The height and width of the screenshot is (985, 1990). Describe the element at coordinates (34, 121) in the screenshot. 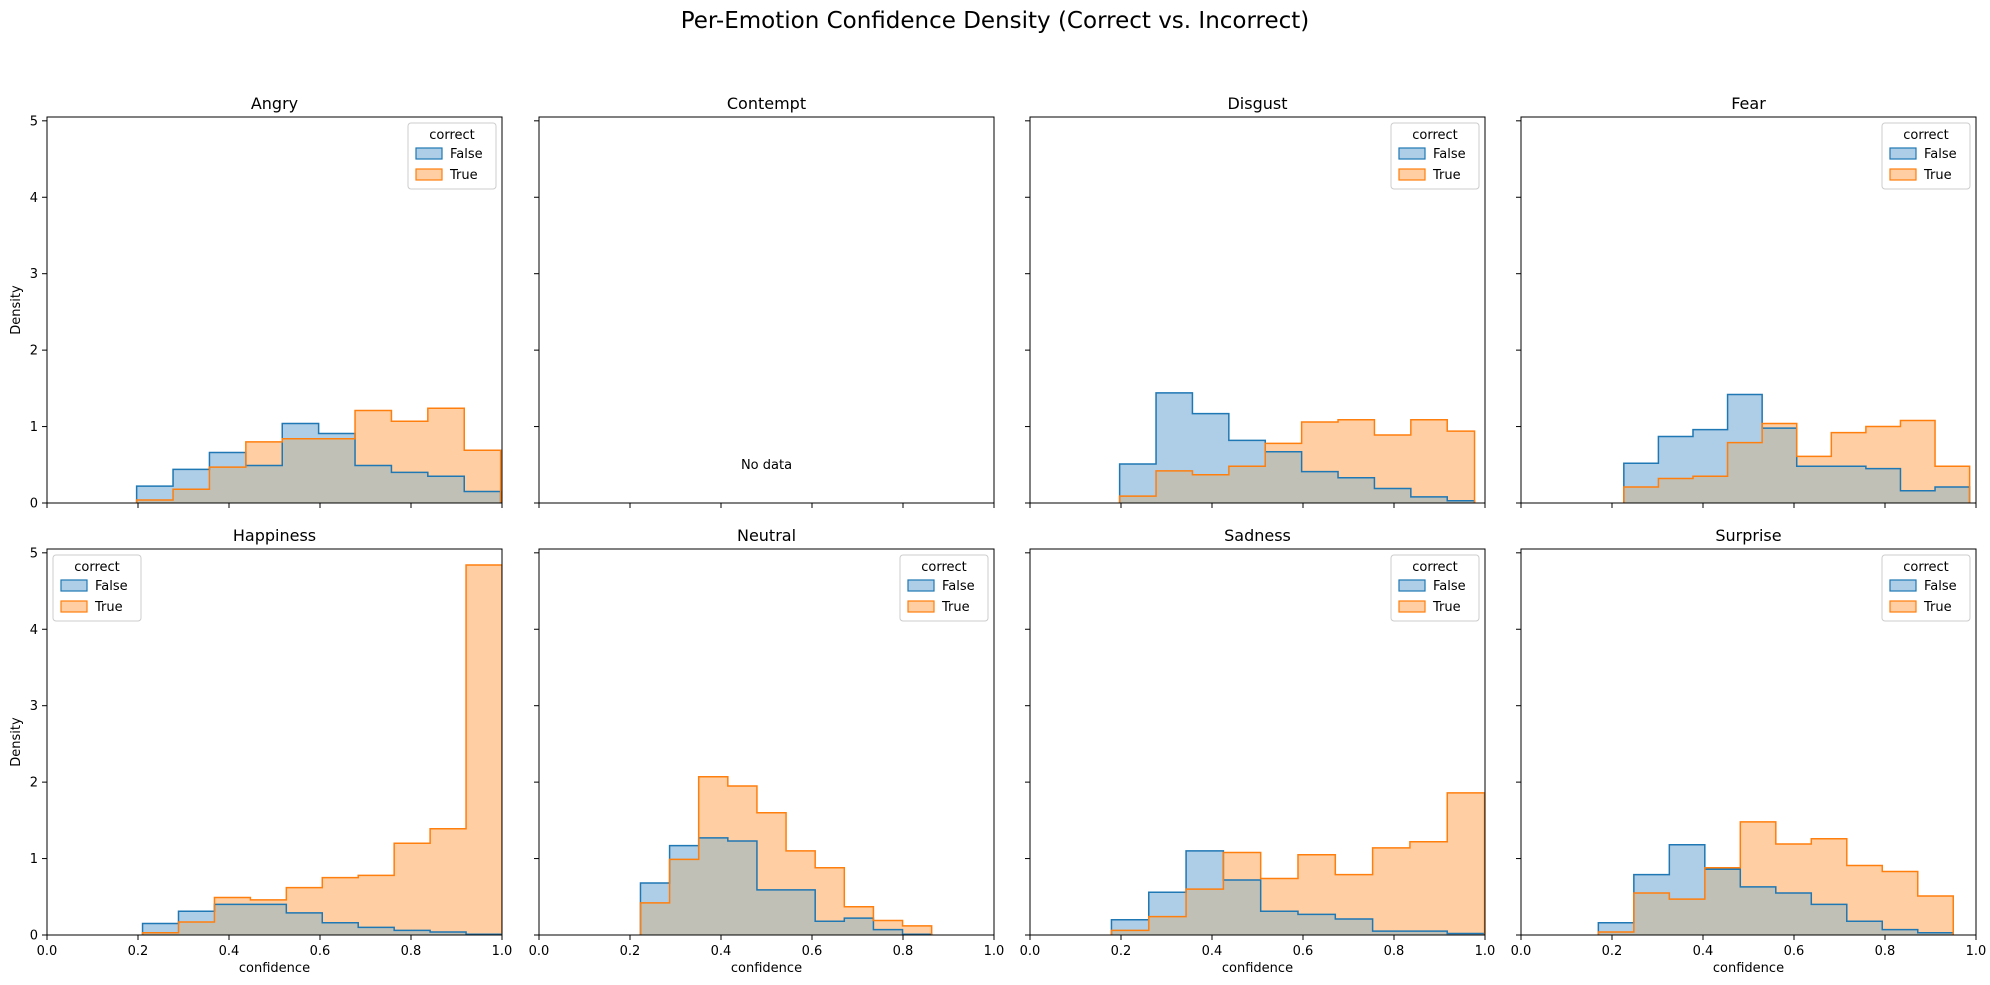

I see `y-tick-label: 5` at that location.